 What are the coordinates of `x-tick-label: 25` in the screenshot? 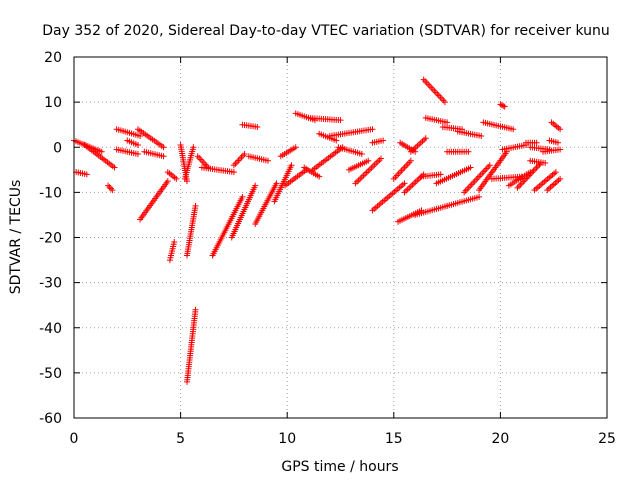 It's located at (607, 439).